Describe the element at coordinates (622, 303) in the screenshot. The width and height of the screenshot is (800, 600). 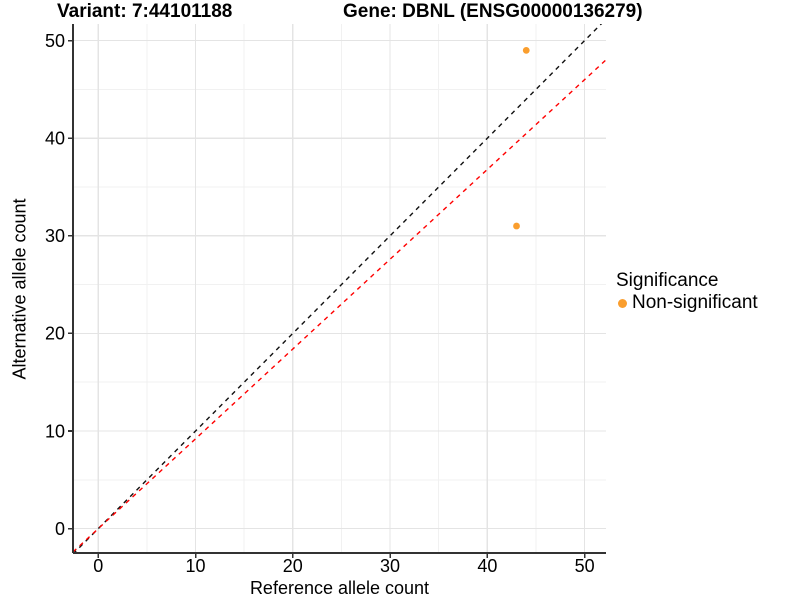
I see `legend-point-icon` at that location.